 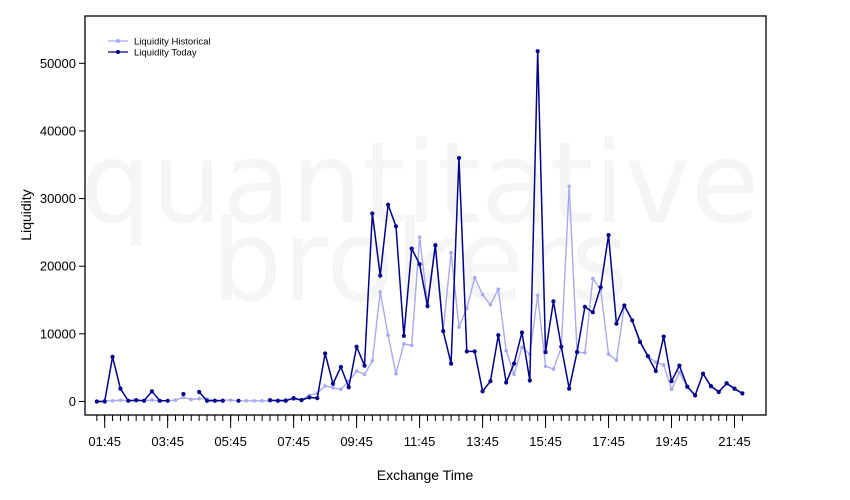 I want to click on y-tick-label: 0, so click(x=72, y=401).